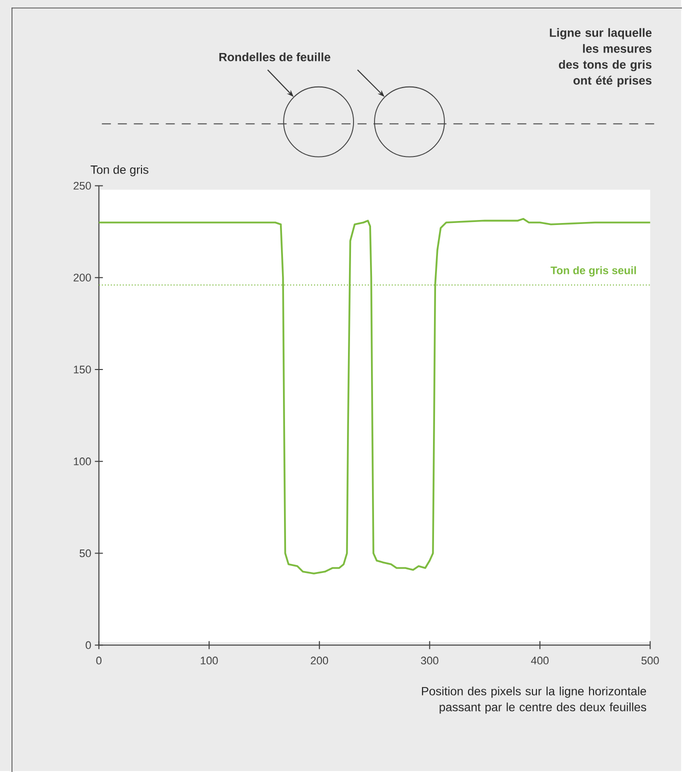 The height and width of the screenshot is (772, 682). What do you see at coordinates (319, 660) in the screenshot?
I see `x-tick-label: 200` at bounding box center [319, 660].